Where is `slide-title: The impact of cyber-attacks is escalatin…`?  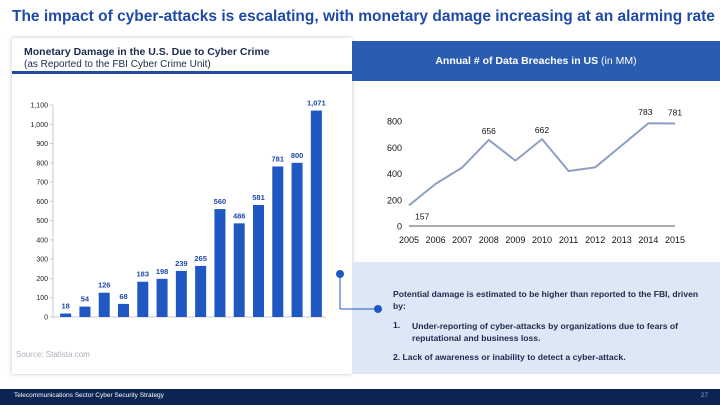
slide-title: The impact of cyber-attacks is escalatin… is located at coordinates (363, 16).